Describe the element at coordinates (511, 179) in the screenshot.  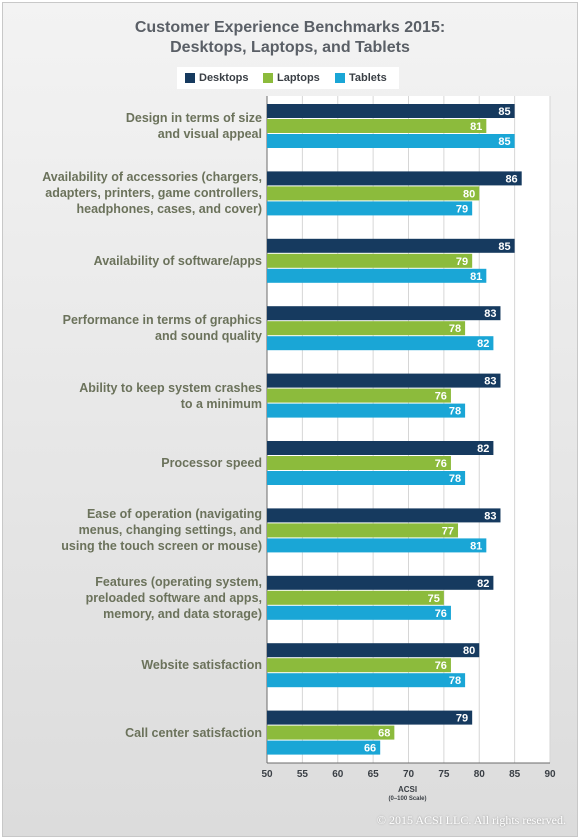
I see `bar-value-label: 86` at that location.